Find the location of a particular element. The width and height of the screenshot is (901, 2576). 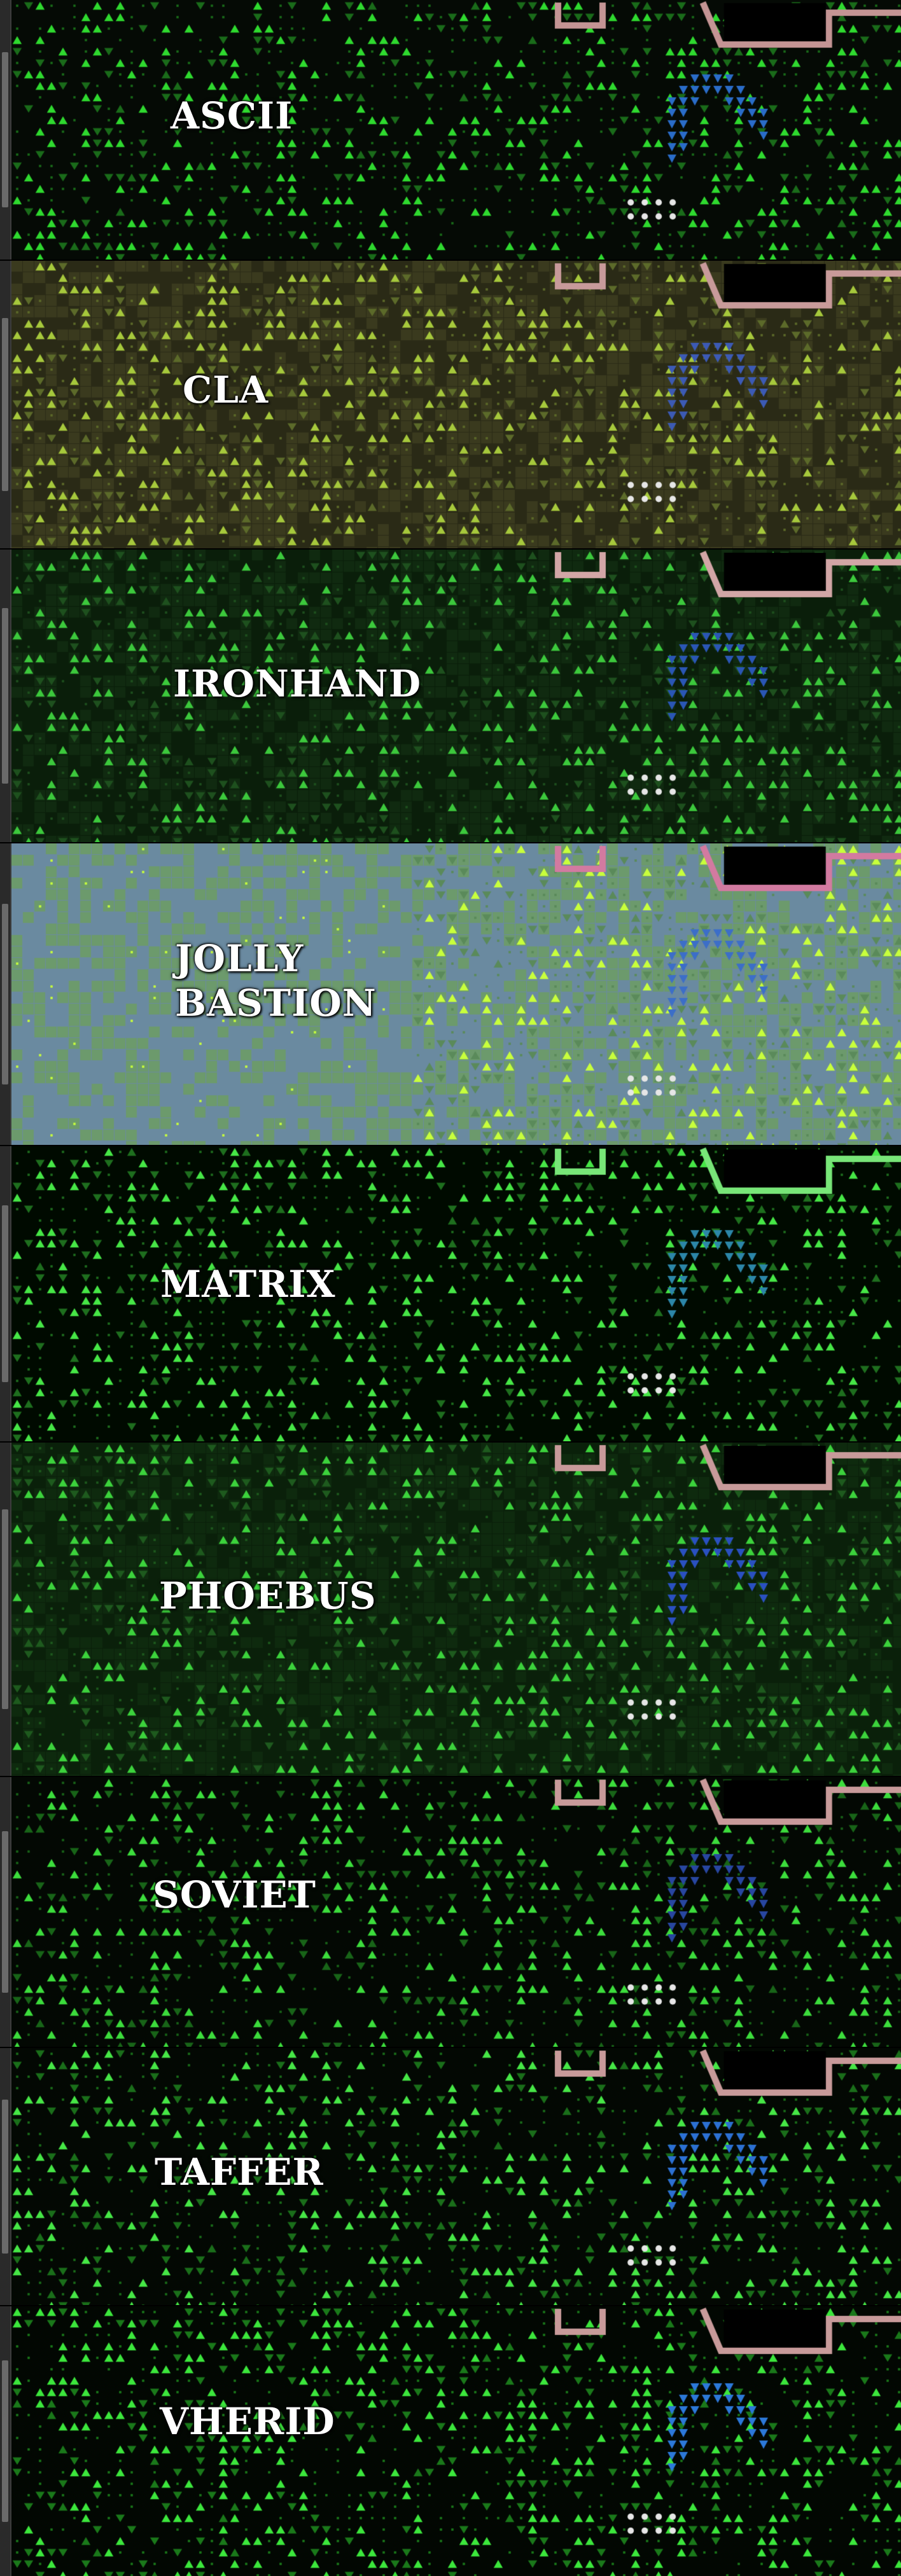

map-view-taffer is located at coordinates (450, 2176).